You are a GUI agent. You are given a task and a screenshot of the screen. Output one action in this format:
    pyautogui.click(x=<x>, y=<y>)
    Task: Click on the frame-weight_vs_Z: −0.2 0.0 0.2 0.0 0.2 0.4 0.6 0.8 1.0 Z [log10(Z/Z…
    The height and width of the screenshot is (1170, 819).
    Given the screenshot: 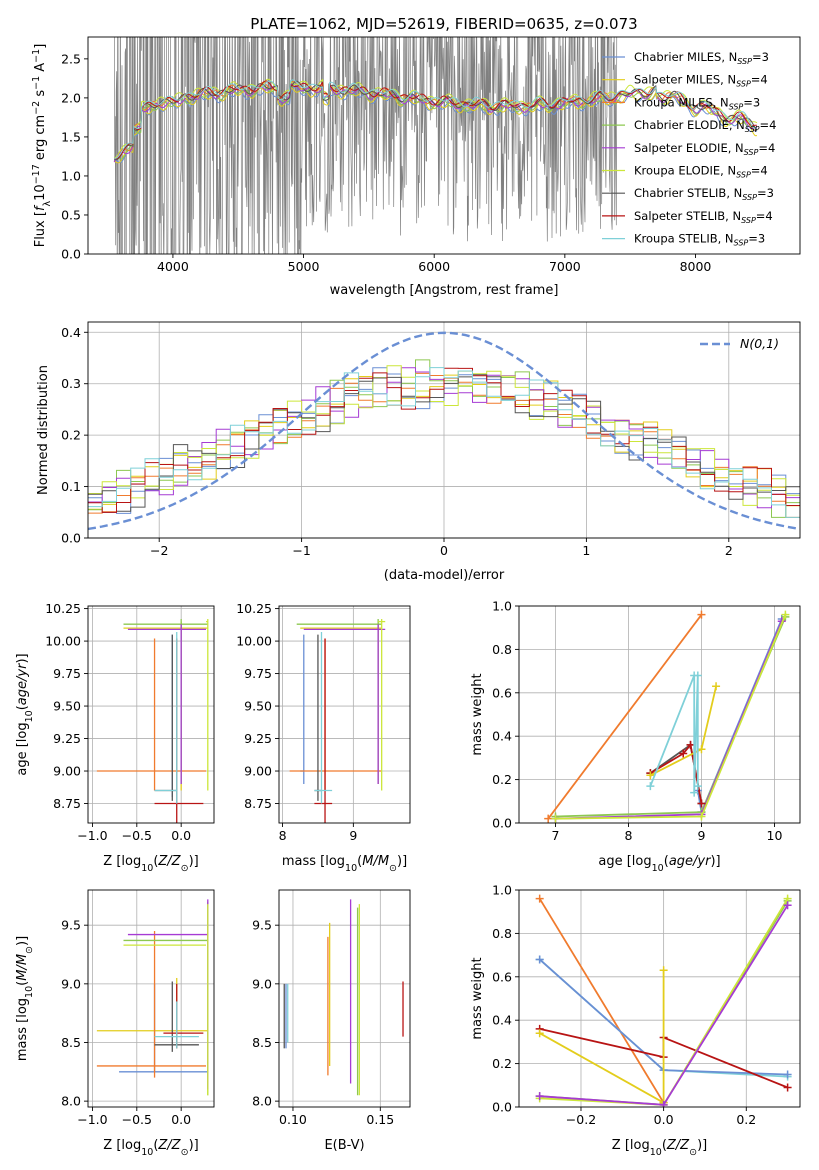 What is the action you would take?
    pyautogui.click(x=635, y=1020)
    